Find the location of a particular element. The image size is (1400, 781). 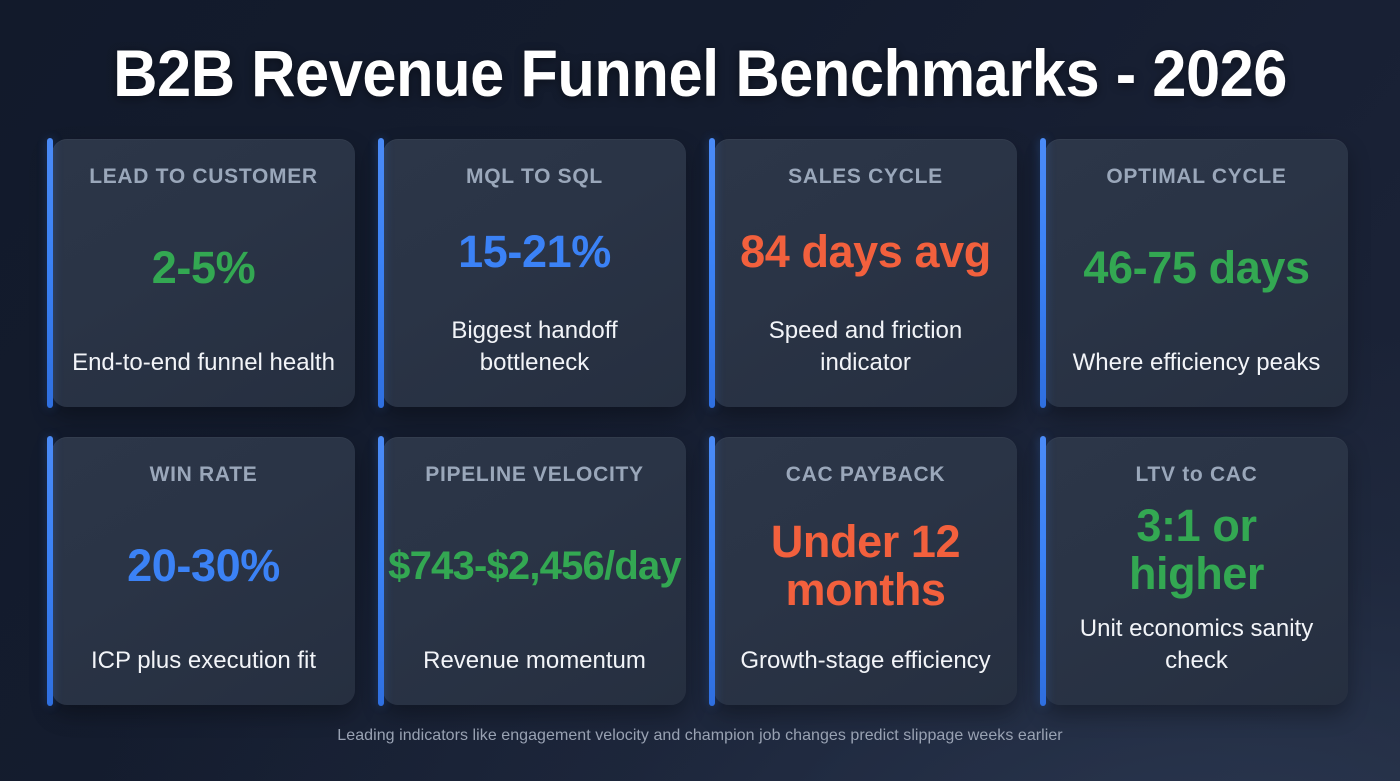

card-value: 20-30% is located at coordinates (203, 565).